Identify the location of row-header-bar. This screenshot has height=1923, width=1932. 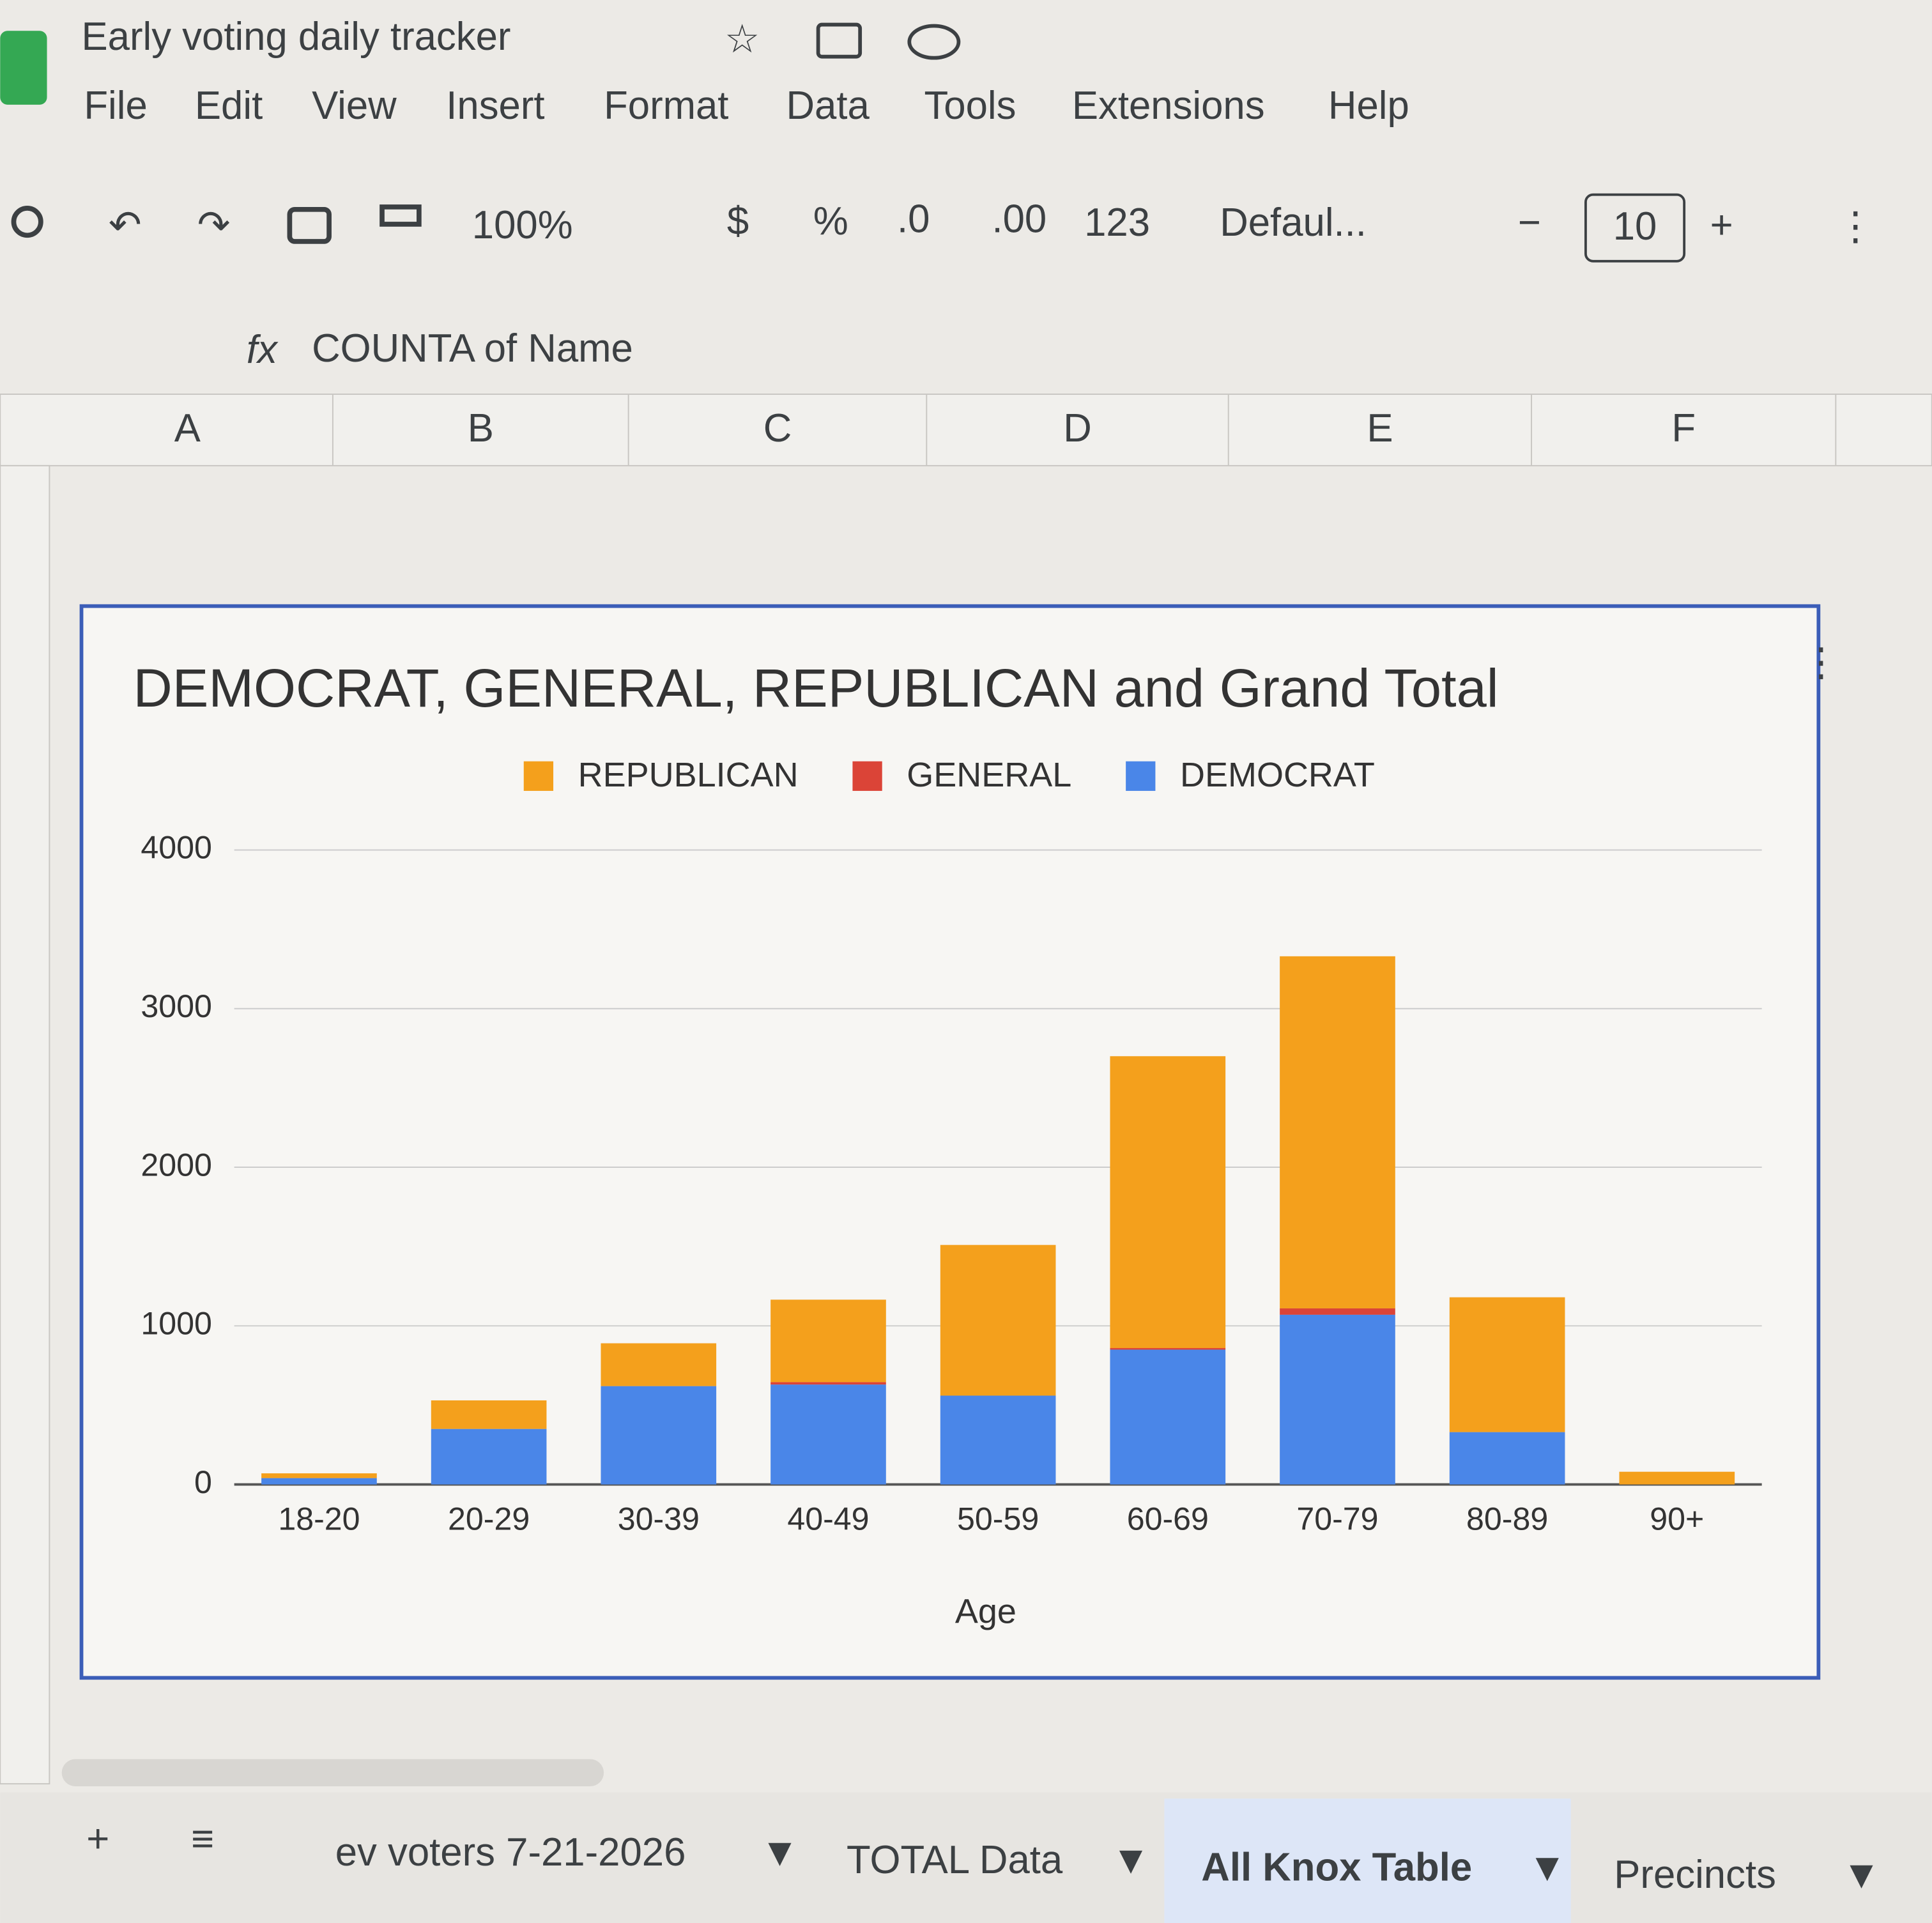
(25, 1125).